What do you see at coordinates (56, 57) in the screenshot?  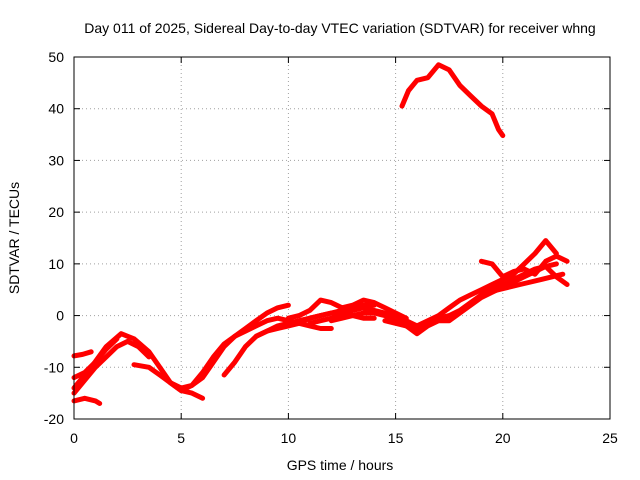 I see `y-tick-label: 50` at bounding box center [56, 57].